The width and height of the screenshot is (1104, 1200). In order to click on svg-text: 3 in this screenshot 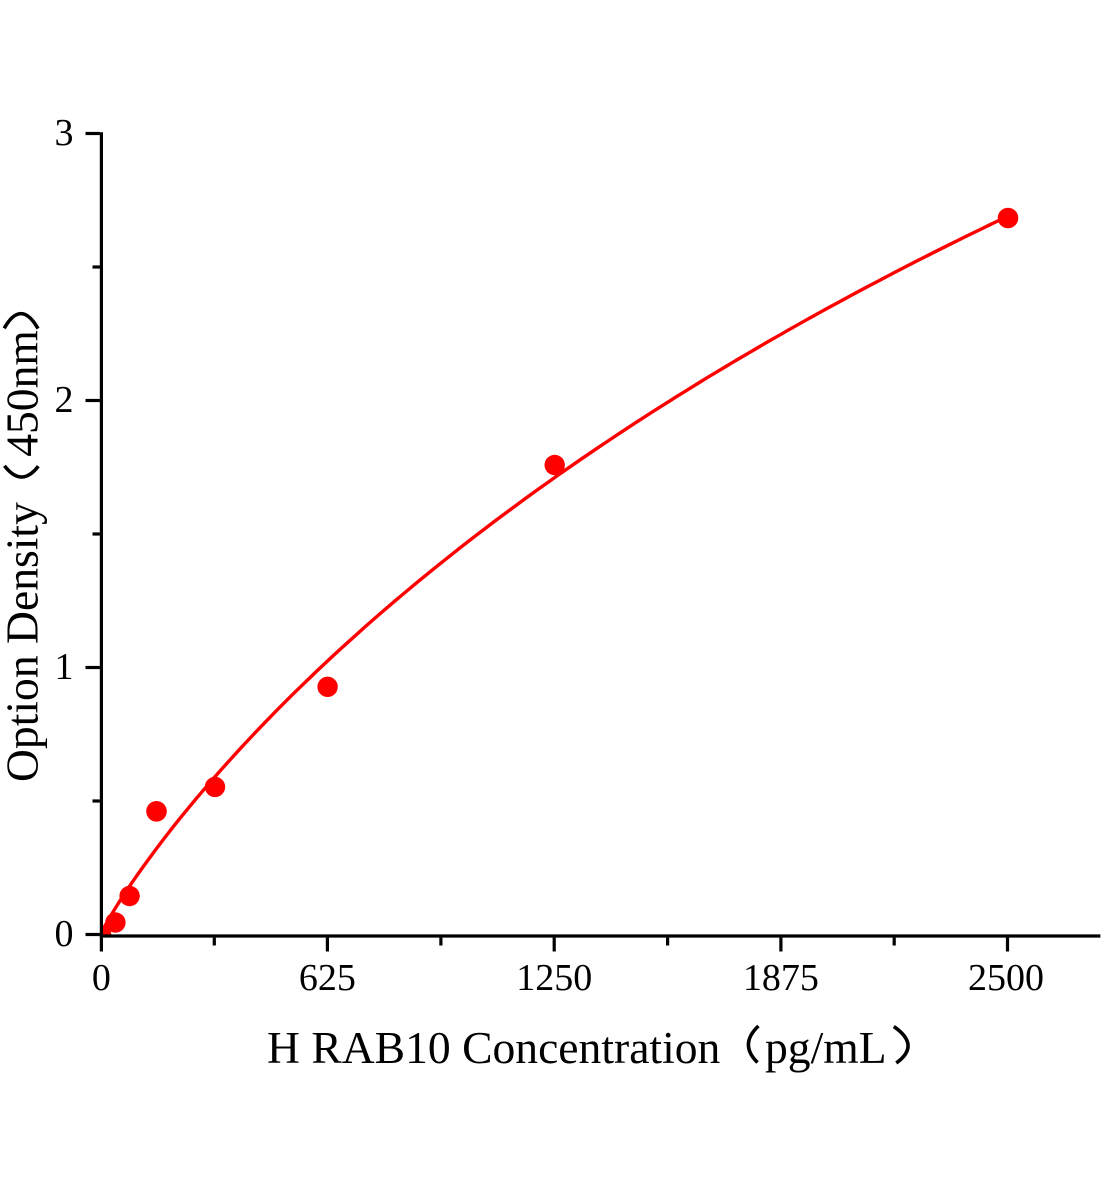, I will do `click(64, 133)`.